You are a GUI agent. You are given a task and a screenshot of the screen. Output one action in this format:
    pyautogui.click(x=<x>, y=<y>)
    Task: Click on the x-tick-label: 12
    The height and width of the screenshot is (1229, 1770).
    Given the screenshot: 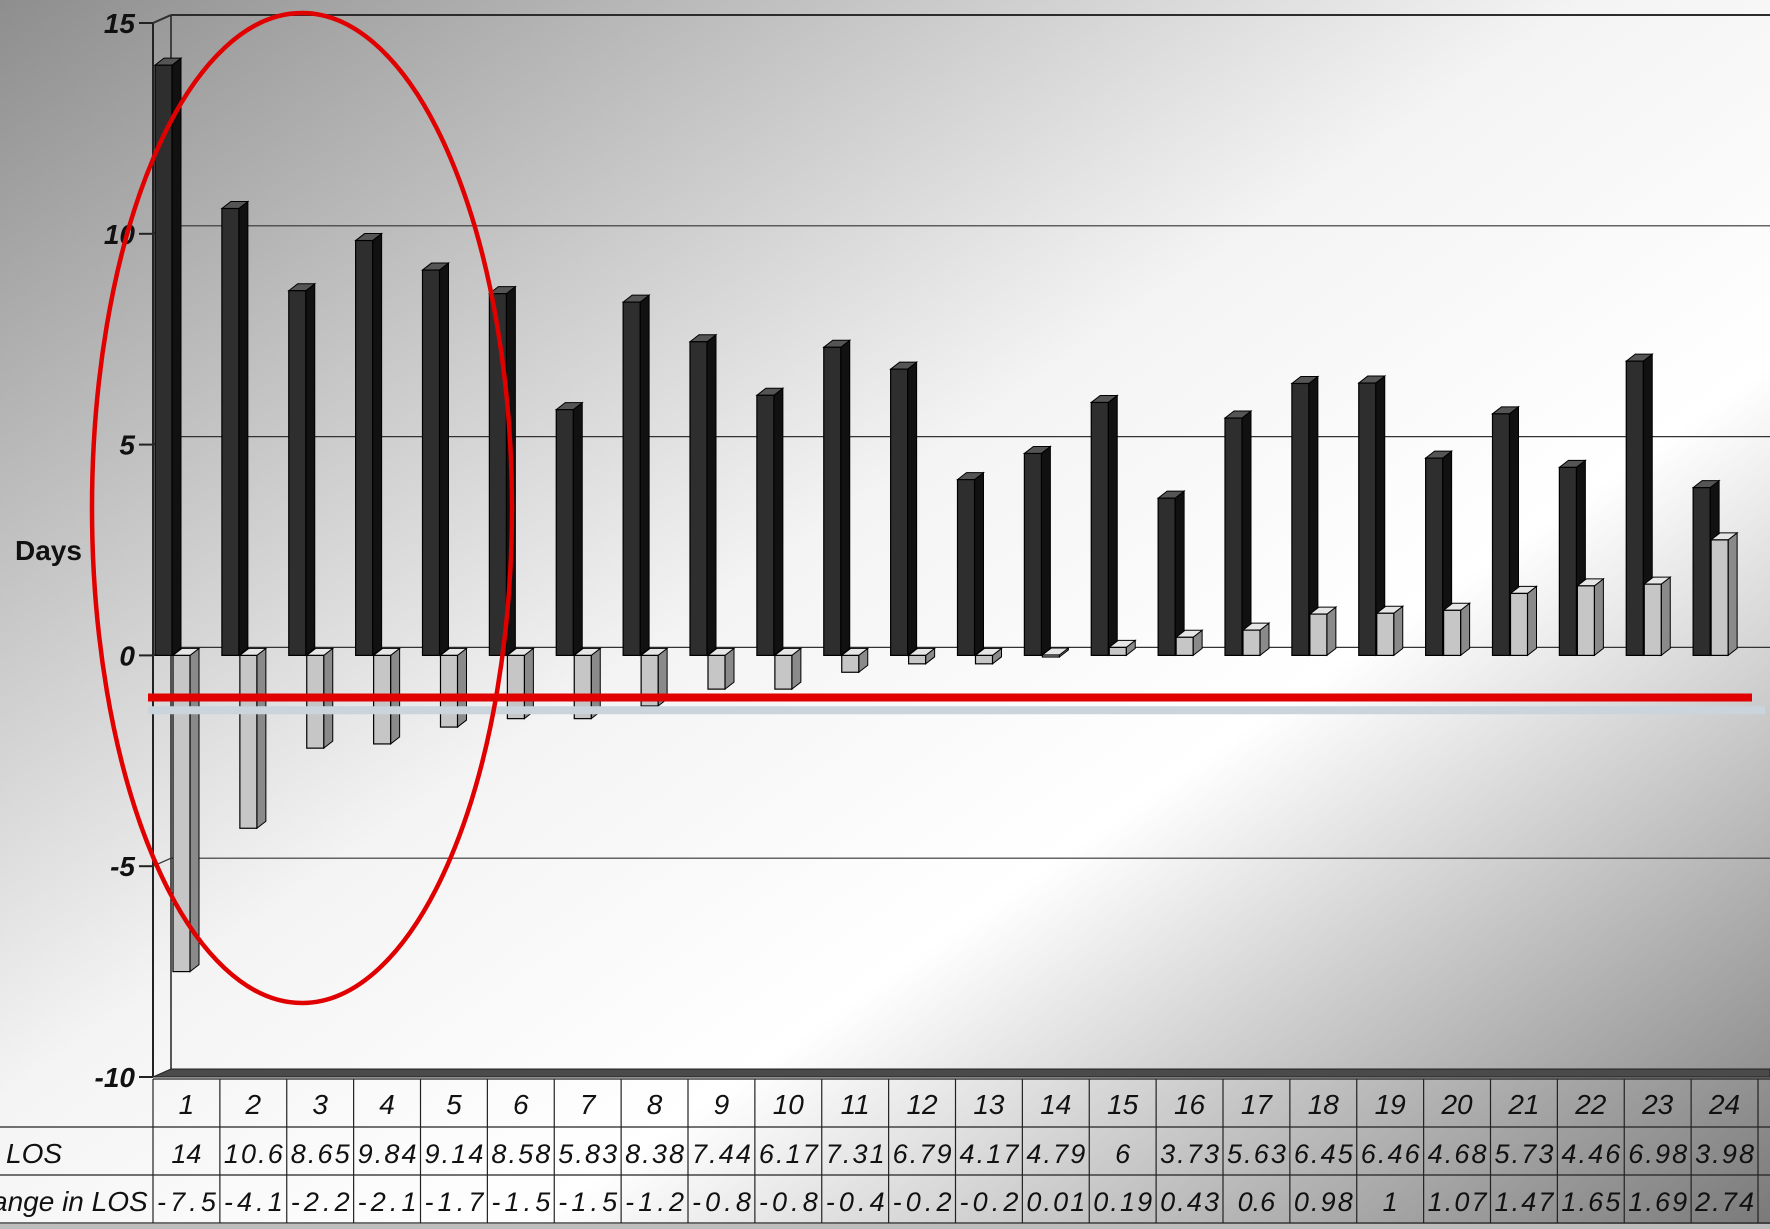 What is the action you would take?
    pyautogui.click(x=922, y=1104)
    